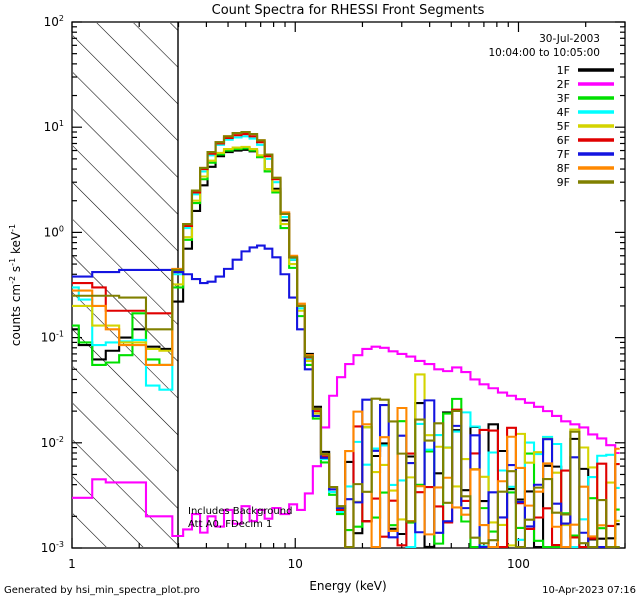  What do you see at coordinates (240, 511) in the screenshot?
I see `annotation-line-1: Includes Background` at bounding box center [240, 511].